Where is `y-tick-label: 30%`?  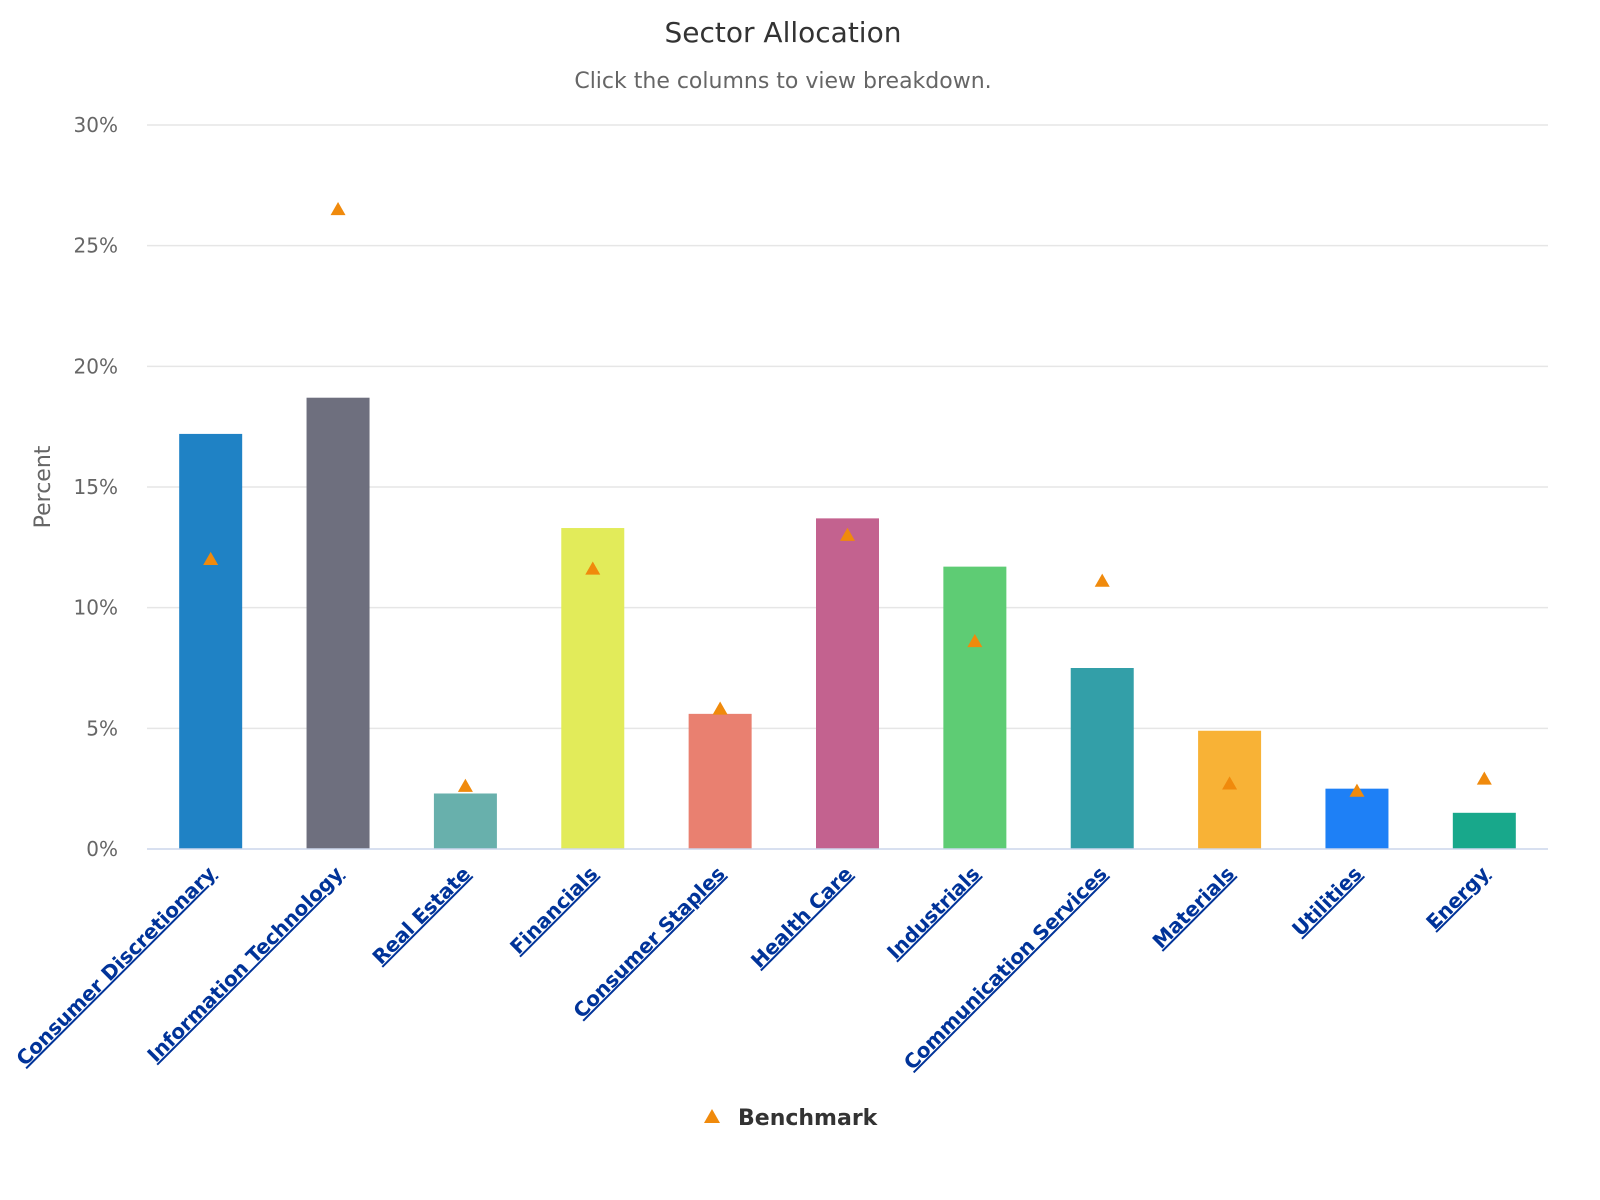 y-tick-label: 30% is located at coordinates (96, 125).